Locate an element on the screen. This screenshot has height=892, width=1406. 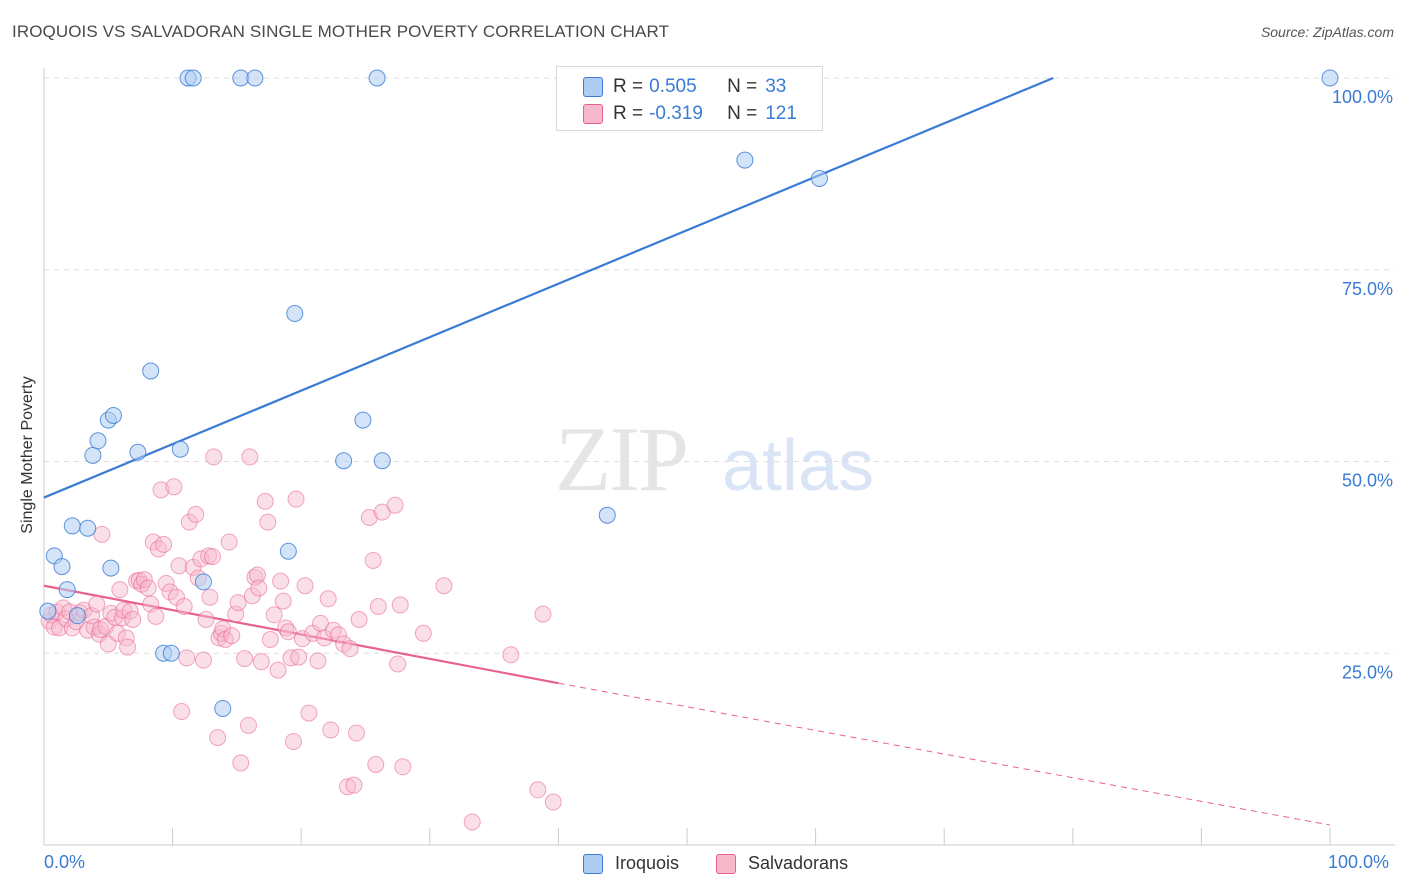
salvadorans-trend-line is located at coordinates (301, 634).